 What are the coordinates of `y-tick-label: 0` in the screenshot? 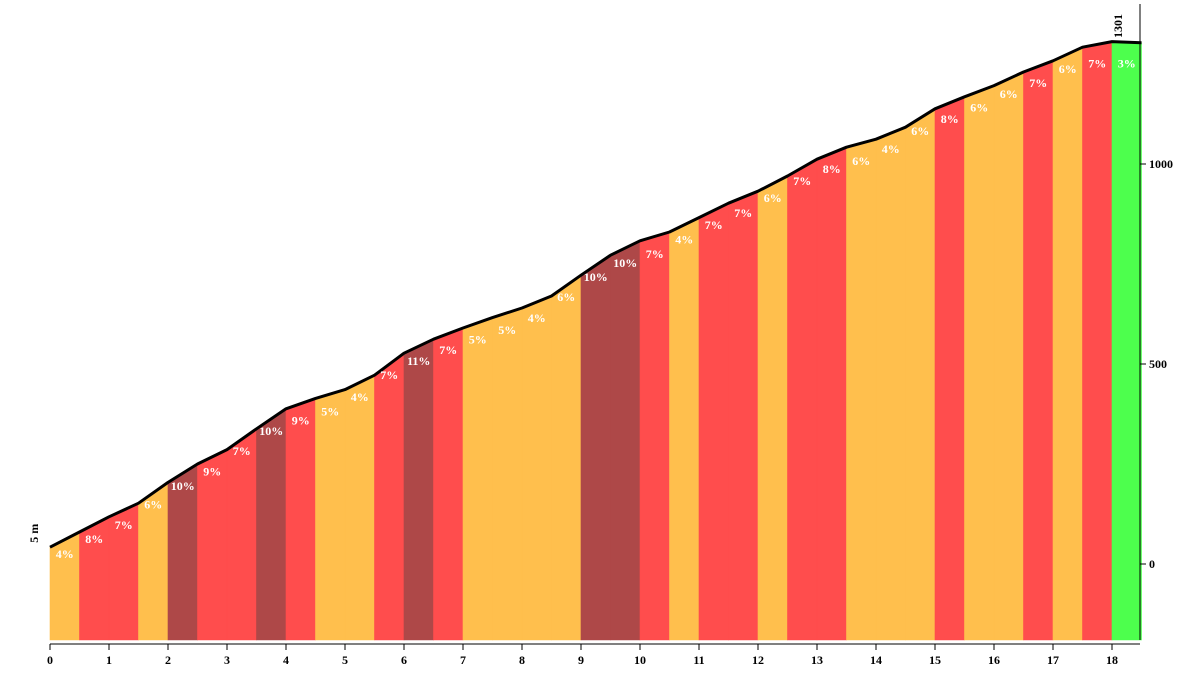 It's located at (1152, 564).